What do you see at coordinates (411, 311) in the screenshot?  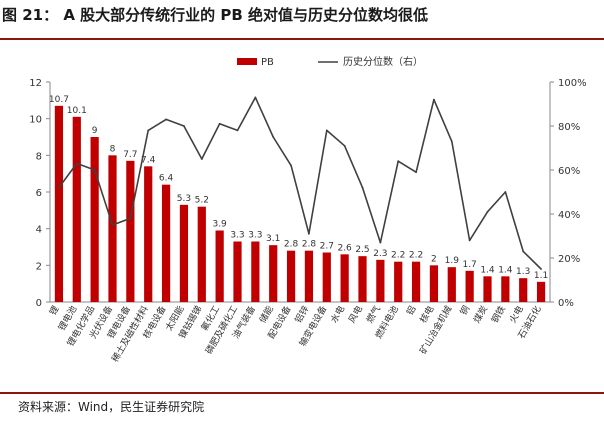 I see `category-label: 铝` at bounding box center [411, 311].